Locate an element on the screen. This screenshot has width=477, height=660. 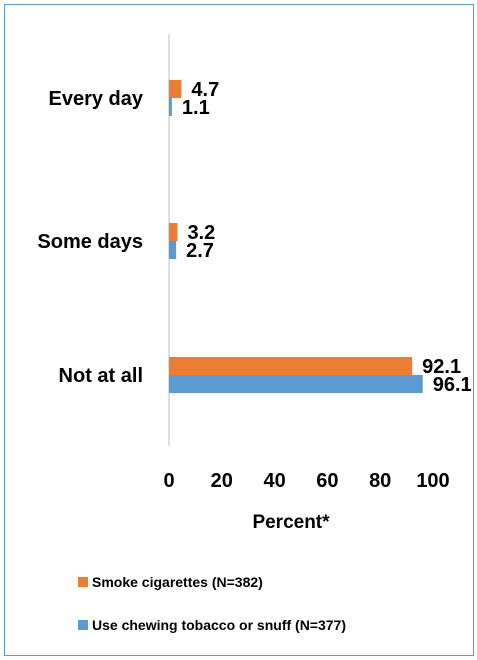
category-label: Every day is located at coordinates (95, 99).